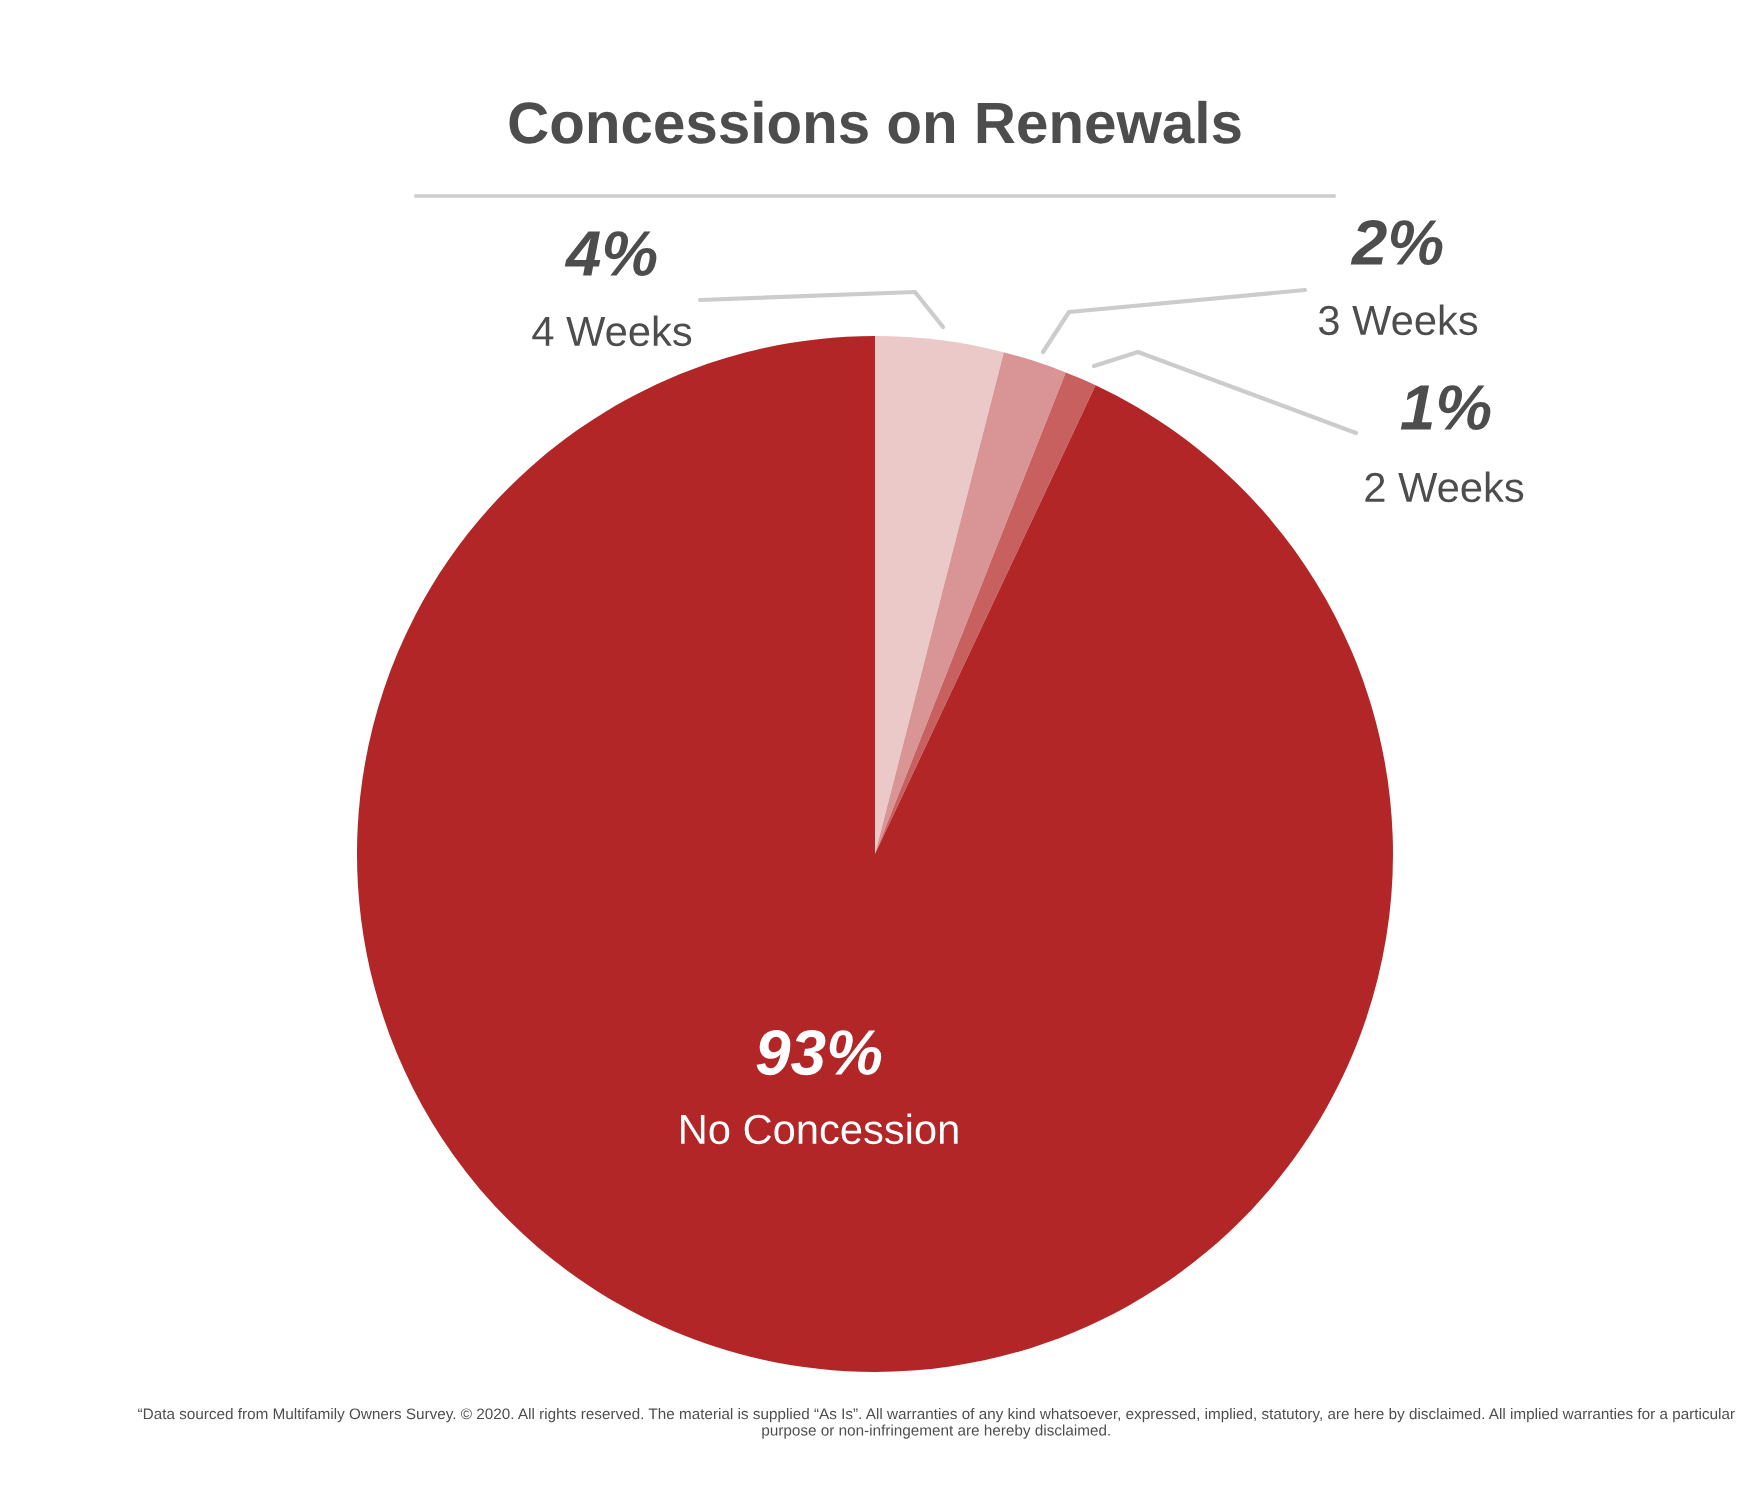 This screenshot has width=1750, height=1500. What do you see at coordinates (1398, 320) in the screenshot?
I see `slice-label: 3 Weeks` at bounding box center [1398, 320].